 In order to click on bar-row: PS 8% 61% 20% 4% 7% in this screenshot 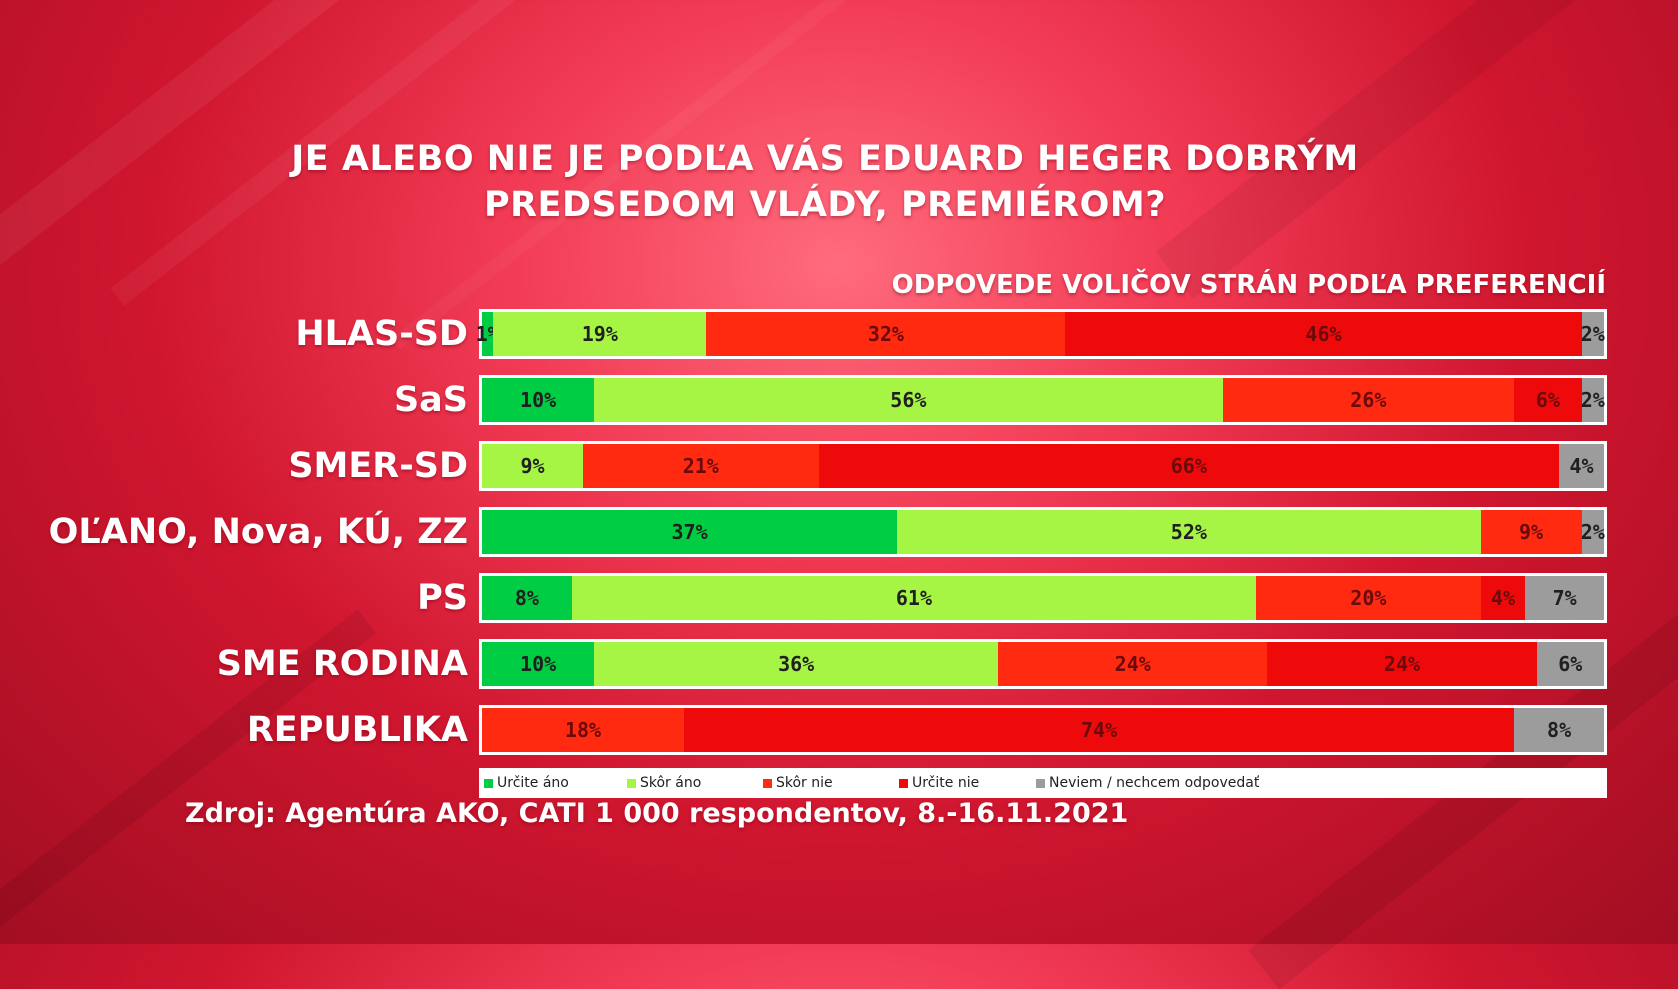, I will do `click(839, 598)`.